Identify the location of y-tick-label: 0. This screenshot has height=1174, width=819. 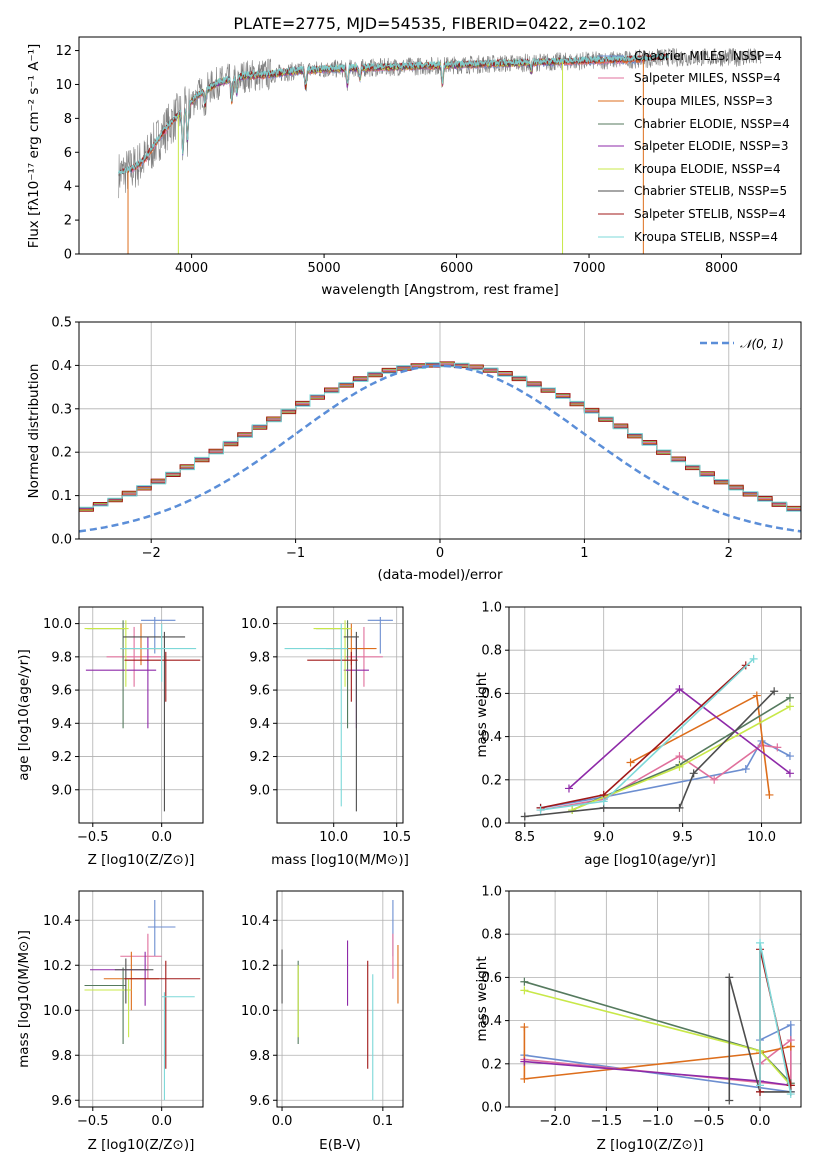
(68, 255).